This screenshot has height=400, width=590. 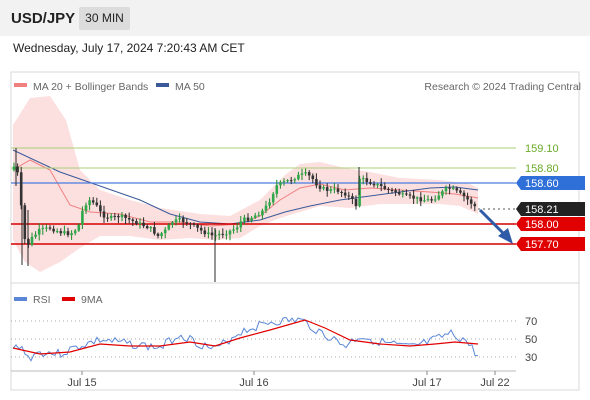 What do you see at coordinates (542, 225) in the screenshot?
I see `level-label-158-00: 158.00` at bounding box center [542, 225].